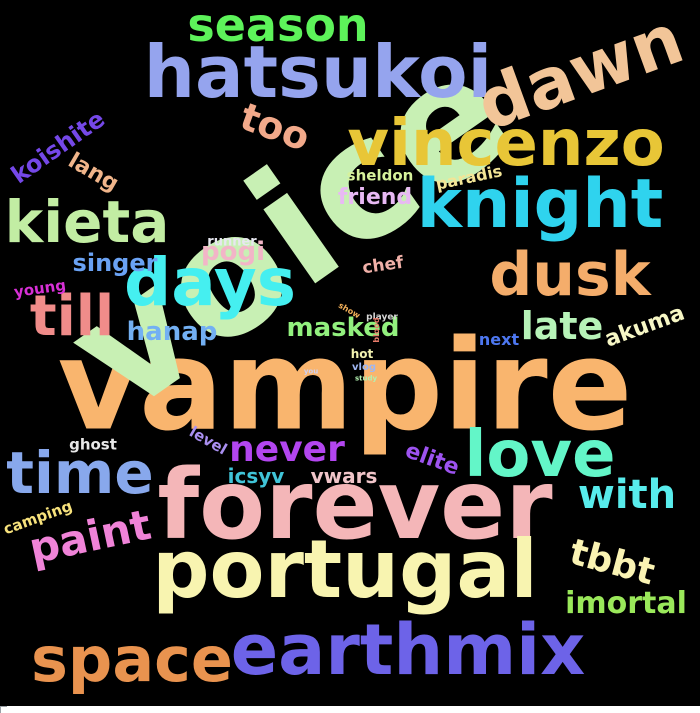 The height and width of the screenshot is (713, 700). Describe the element at coordinates (366, 378) in the screenshot. I see `word-study: study` at that location.